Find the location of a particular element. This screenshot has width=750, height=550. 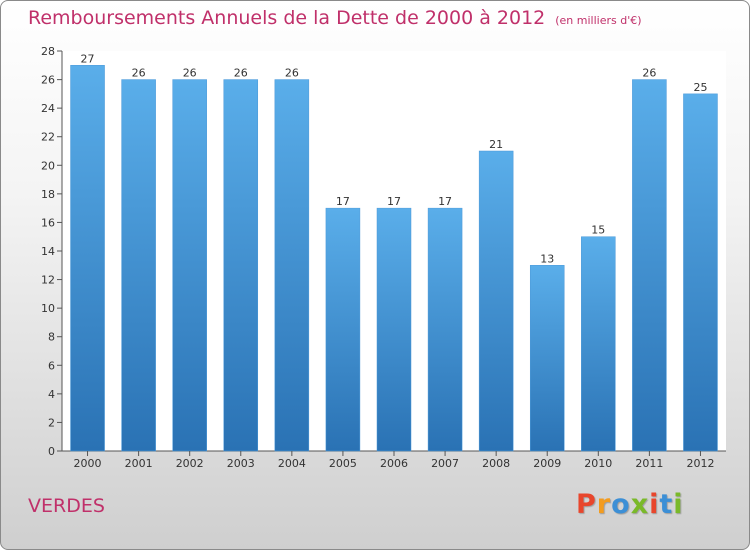

x-tick-label: 2004 is located at coordinates (292, 463).